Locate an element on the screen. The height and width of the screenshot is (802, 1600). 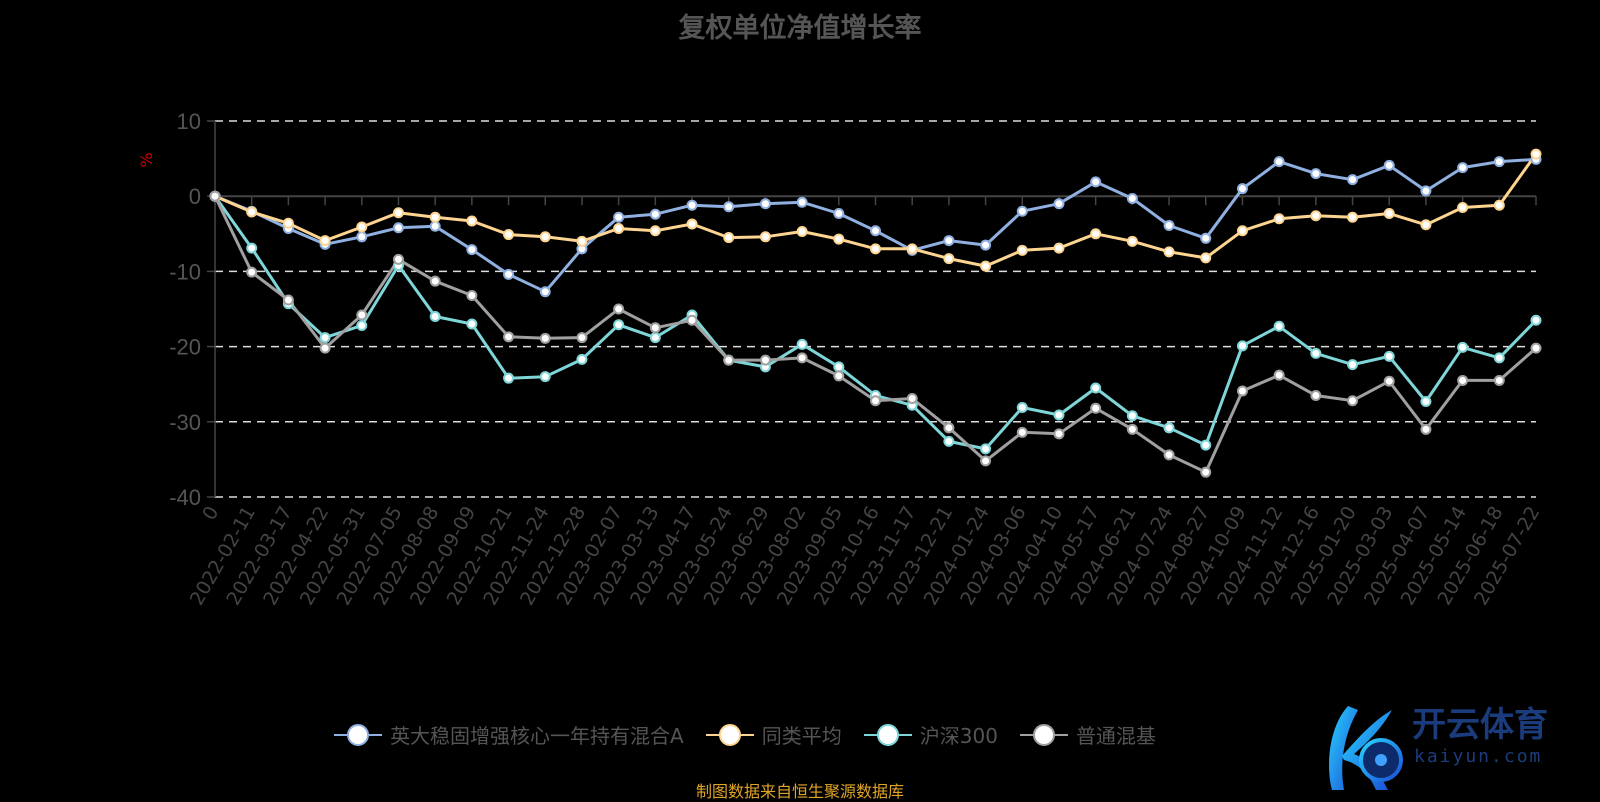
legend: 英大稳固增强核心一年持有混合A 同类平均 沪深300 普通混基 is located at coordinates (800, 734).